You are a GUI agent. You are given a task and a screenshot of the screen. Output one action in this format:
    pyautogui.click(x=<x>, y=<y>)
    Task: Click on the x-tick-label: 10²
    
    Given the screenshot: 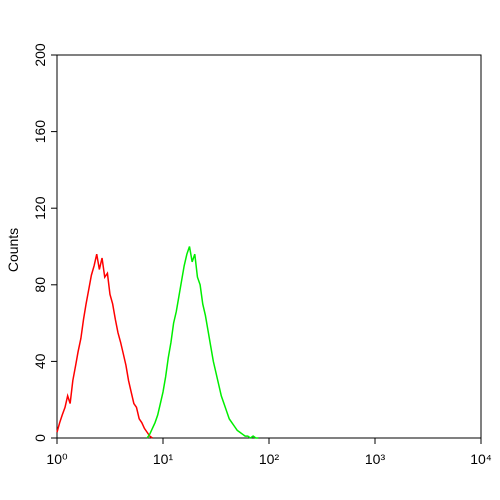 What is the action you would take?
    pyautogui.click(x=269, y=459)
    